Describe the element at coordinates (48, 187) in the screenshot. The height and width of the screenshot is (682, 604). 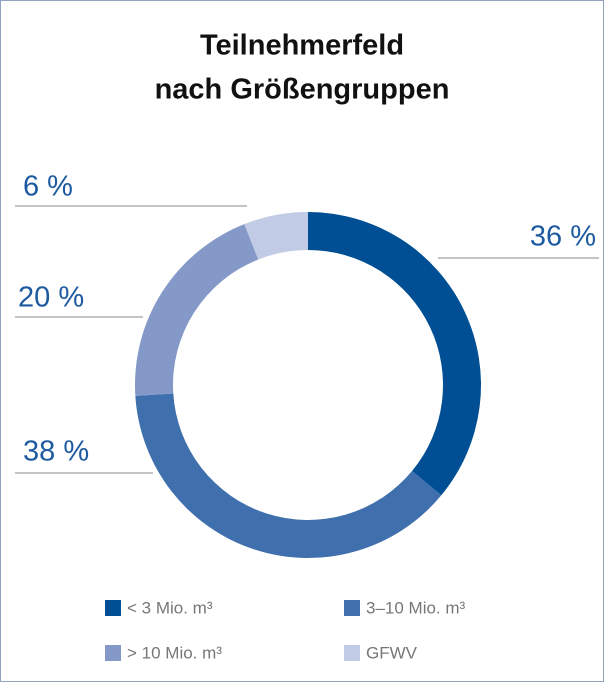
I see `data-label: 6 %` at that location.